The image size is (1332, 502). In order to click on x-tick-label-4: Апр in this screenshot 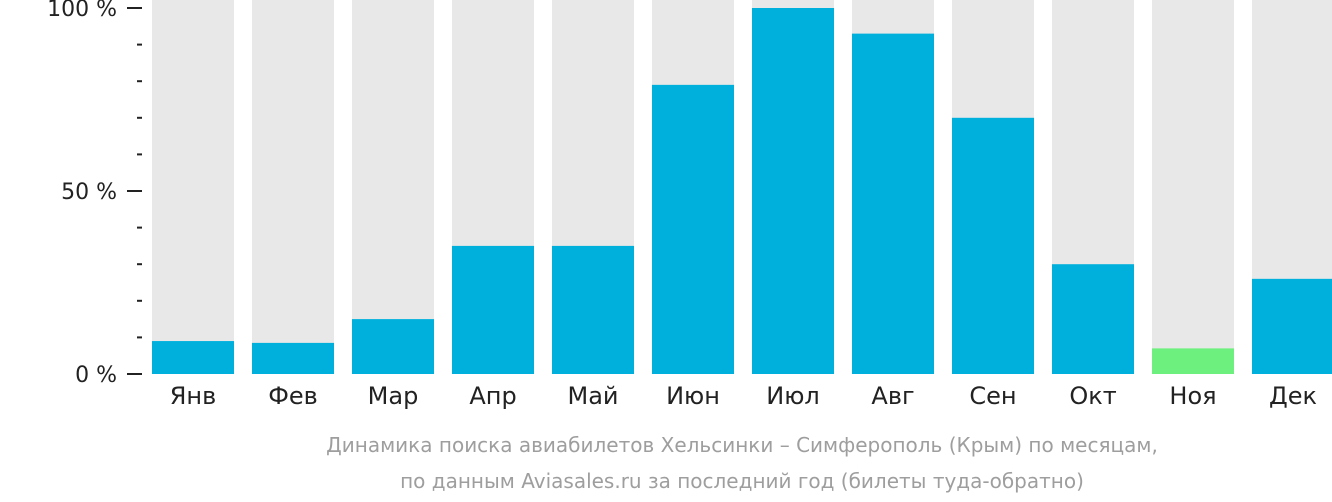, I will do `click(492, 396)`.